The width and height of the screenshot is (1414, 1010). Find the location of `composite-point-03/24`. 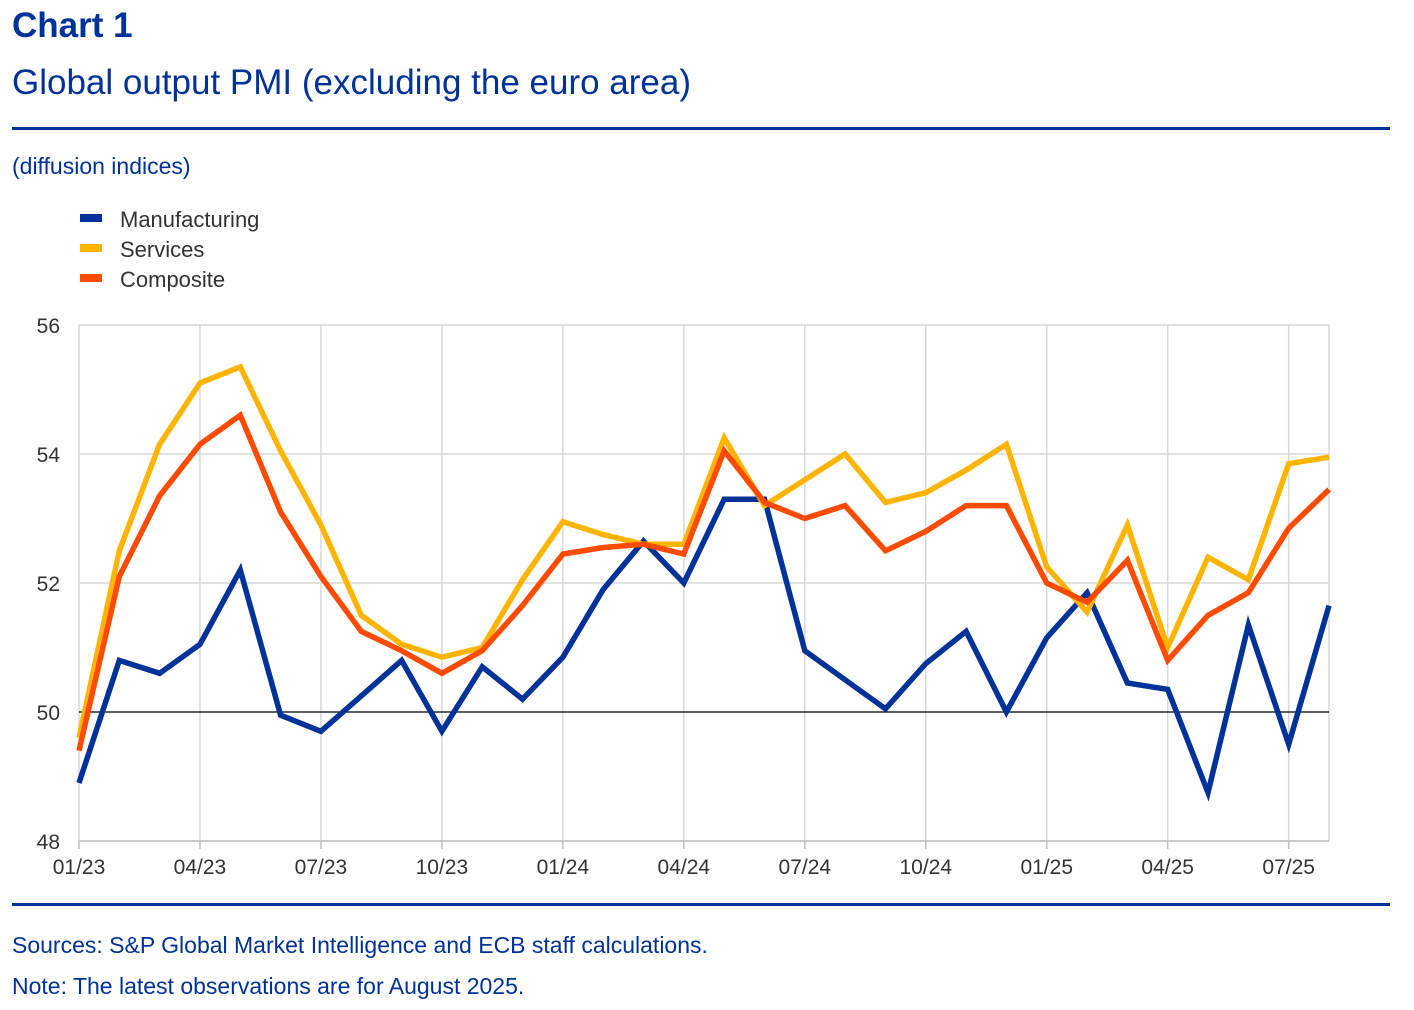

composite-point-03/24 is located at coordinates (643, 544).